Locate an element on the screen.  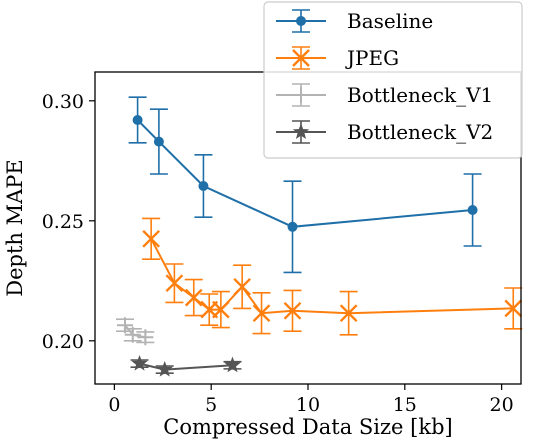
legend-item-bottleneck-v2: Bottleneck_V2 is located at coordinates (384, 132).